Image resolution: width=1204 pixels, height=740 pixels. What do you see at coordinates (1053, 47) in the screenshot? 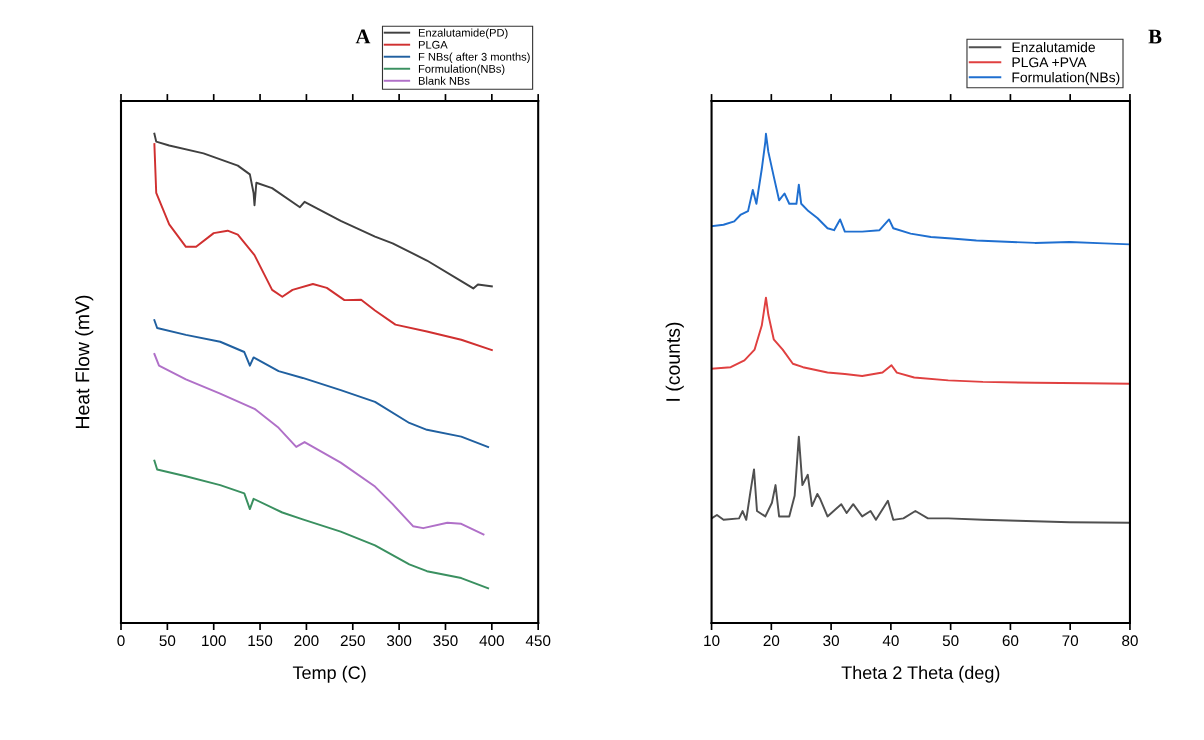
I see `legend-label: Enzalutamide` at bounding box center [1053, 47].